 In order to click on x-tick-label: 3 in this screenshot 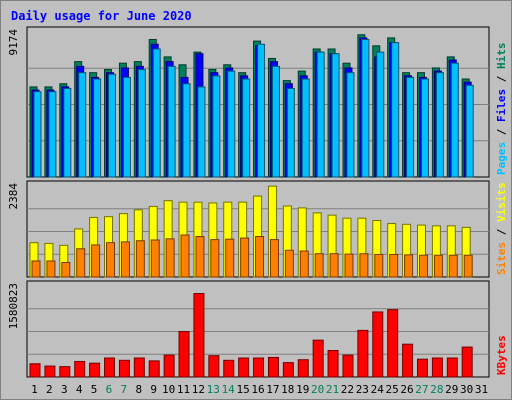, I will do `click(64, 389)`.